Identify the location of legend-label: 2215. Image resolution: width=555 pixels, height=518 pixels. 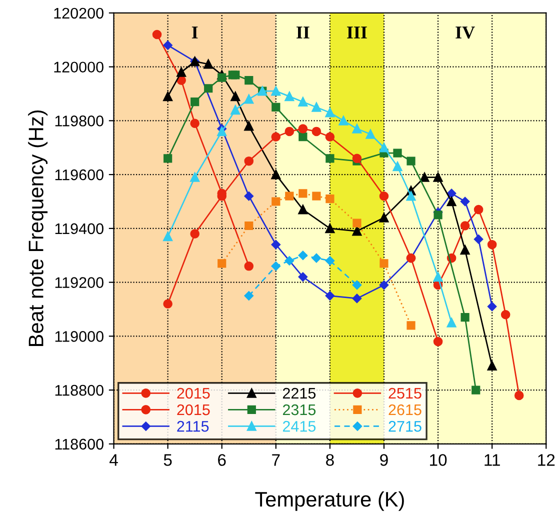
(299, 393).